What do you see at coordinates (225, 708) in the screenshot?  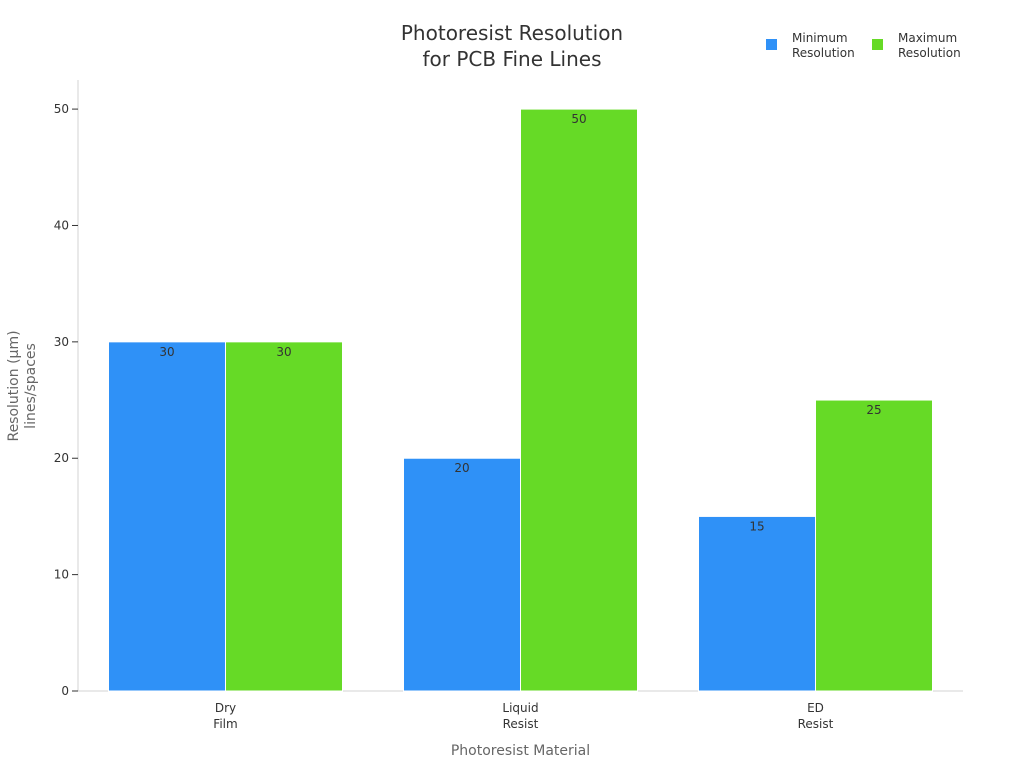 I see `x-tick-label: Dry` at bounding box center [225, 708].